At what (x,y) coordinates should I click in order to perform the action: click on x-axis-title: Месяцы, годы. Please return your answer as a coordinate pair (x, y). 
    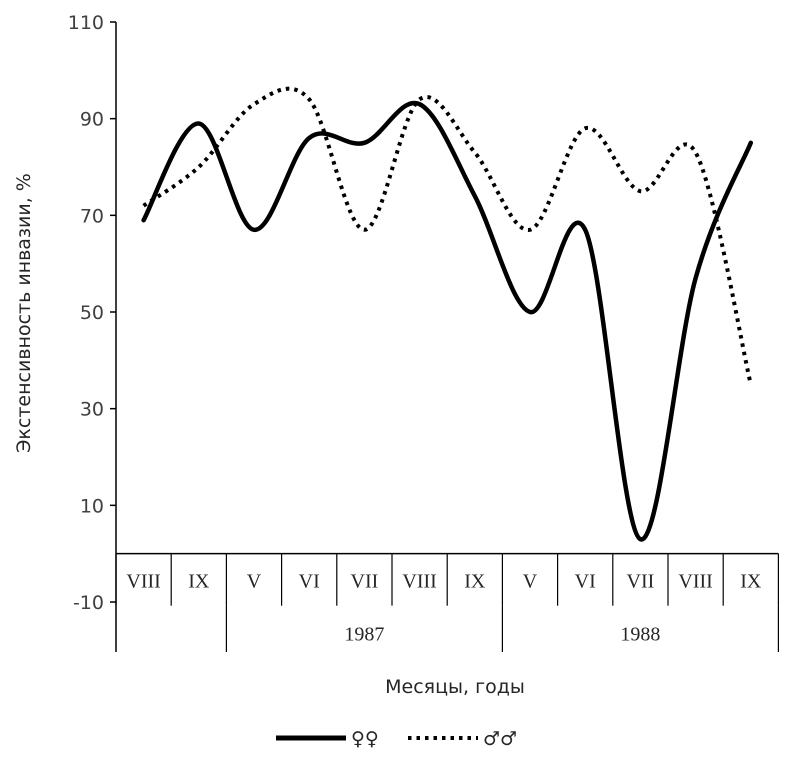
    Looking at the image, I should click on (455, 687).